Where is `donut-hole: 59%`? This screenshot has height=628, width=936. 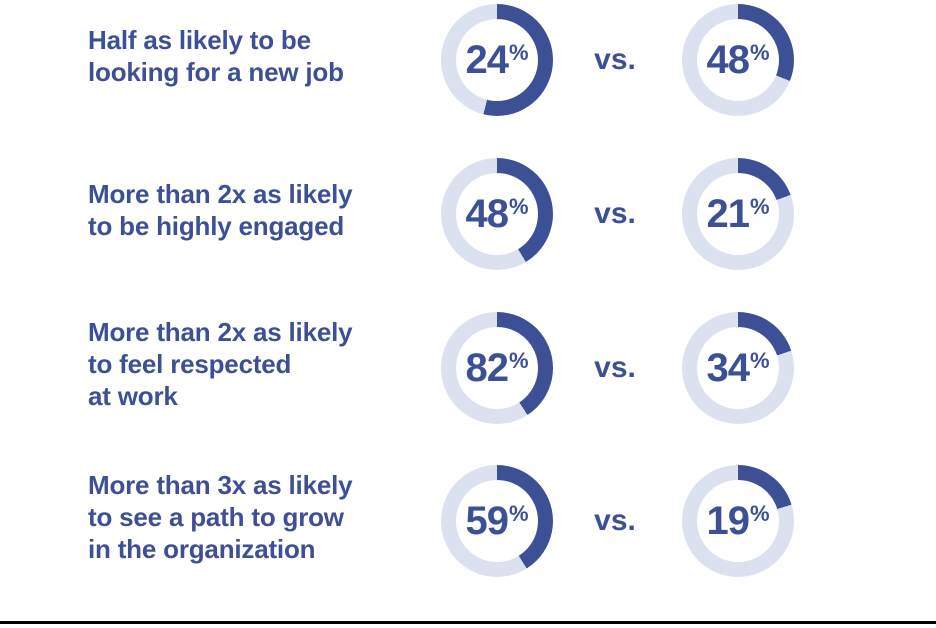
donut-hole: 59% is located at coordinates (497, 521).